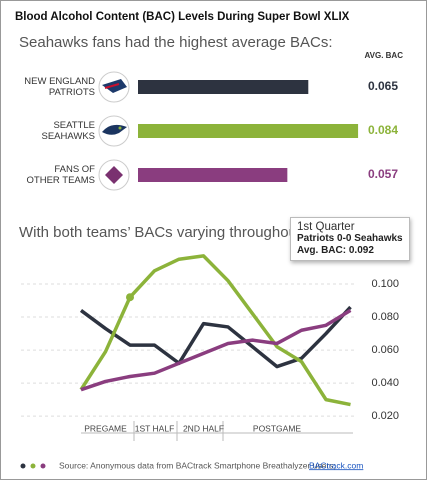 Image resolution: width=427 pixels, height=480 pixels. Describe the element at coordinates (155, 428) in the screenshot. I see `x-tick-label: 1ST HALF` at that location.